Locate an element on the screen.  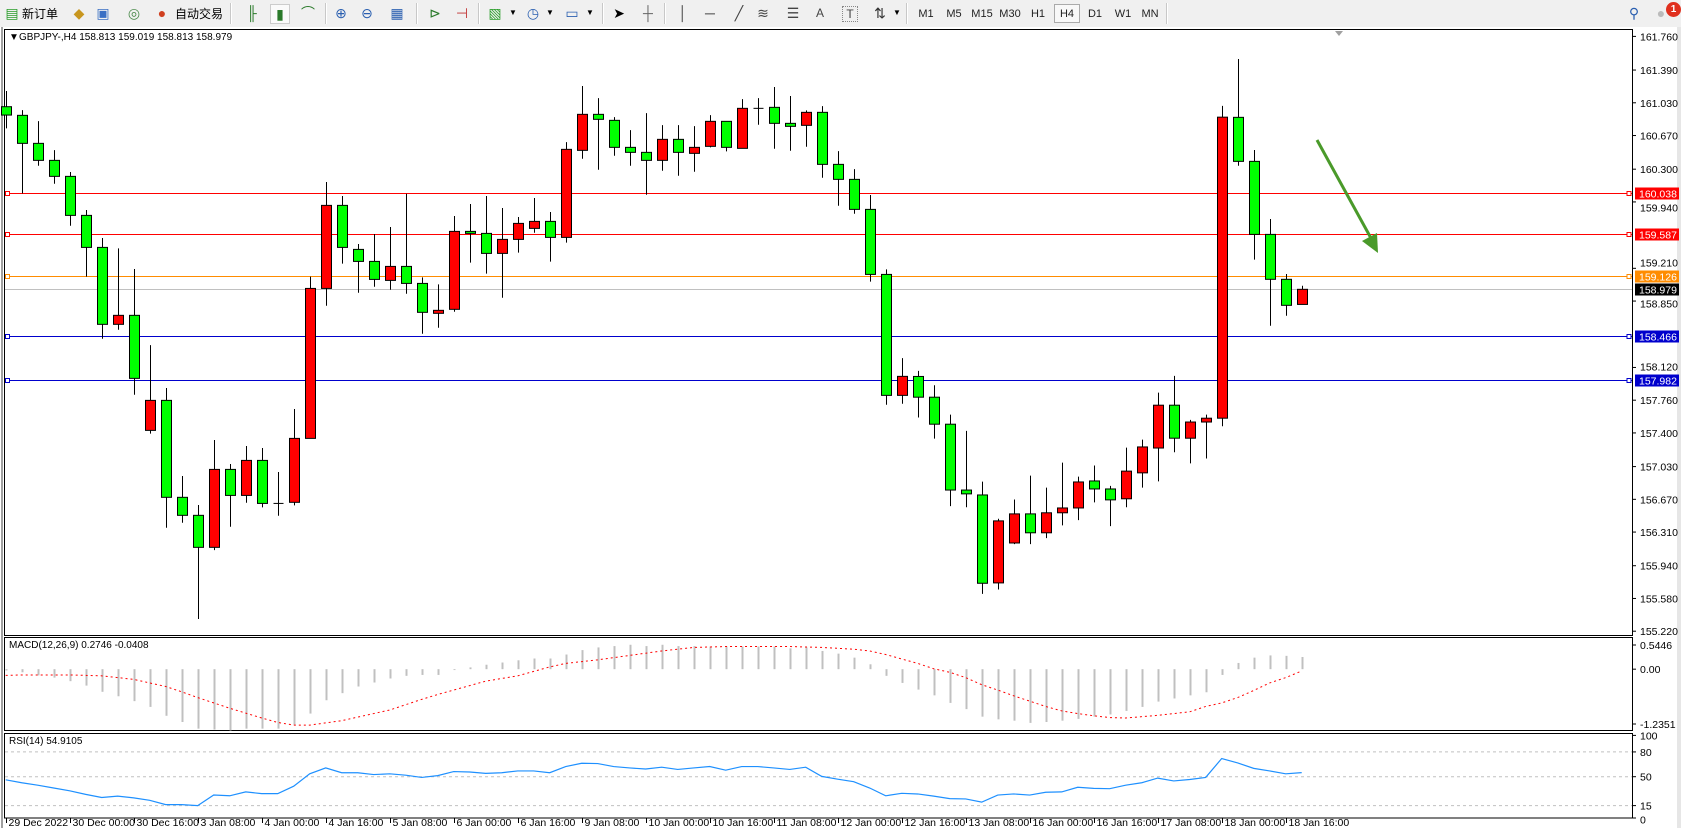
new-order-button: 新订单 is located at coordinates (40, 13).